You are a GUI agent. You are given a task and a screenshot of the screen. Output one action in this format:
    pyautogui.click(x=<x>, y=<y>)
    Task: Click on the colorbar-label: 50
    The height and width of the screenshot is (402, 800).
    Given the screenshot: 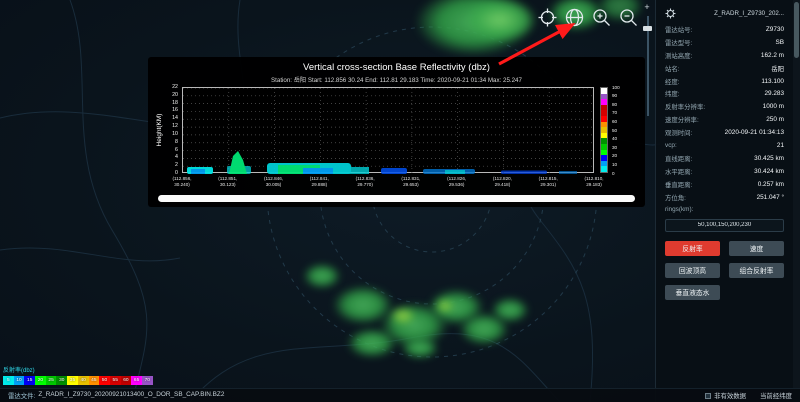 What is the action you would take?
    pyautogui.click(x=615, y=130)
    